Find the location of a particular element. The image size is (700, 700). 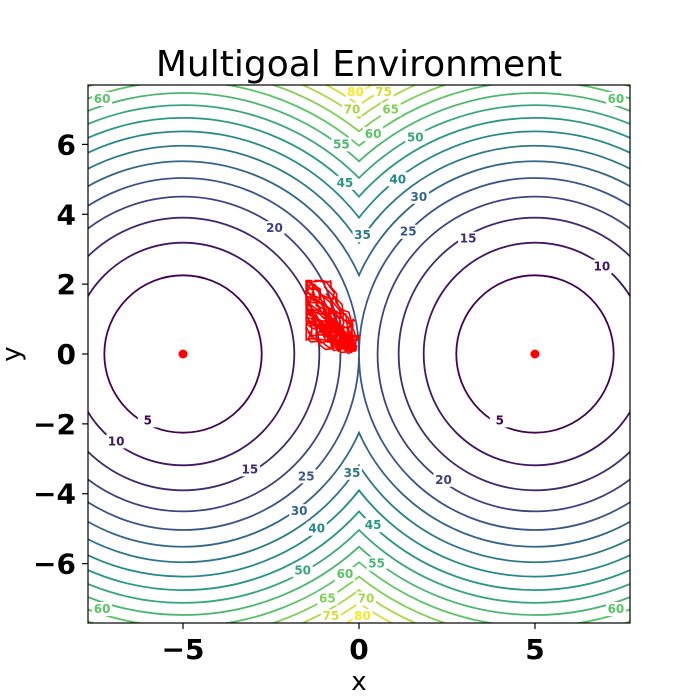

x-axis: −5 0 5 is located at coordinates (353, 644).